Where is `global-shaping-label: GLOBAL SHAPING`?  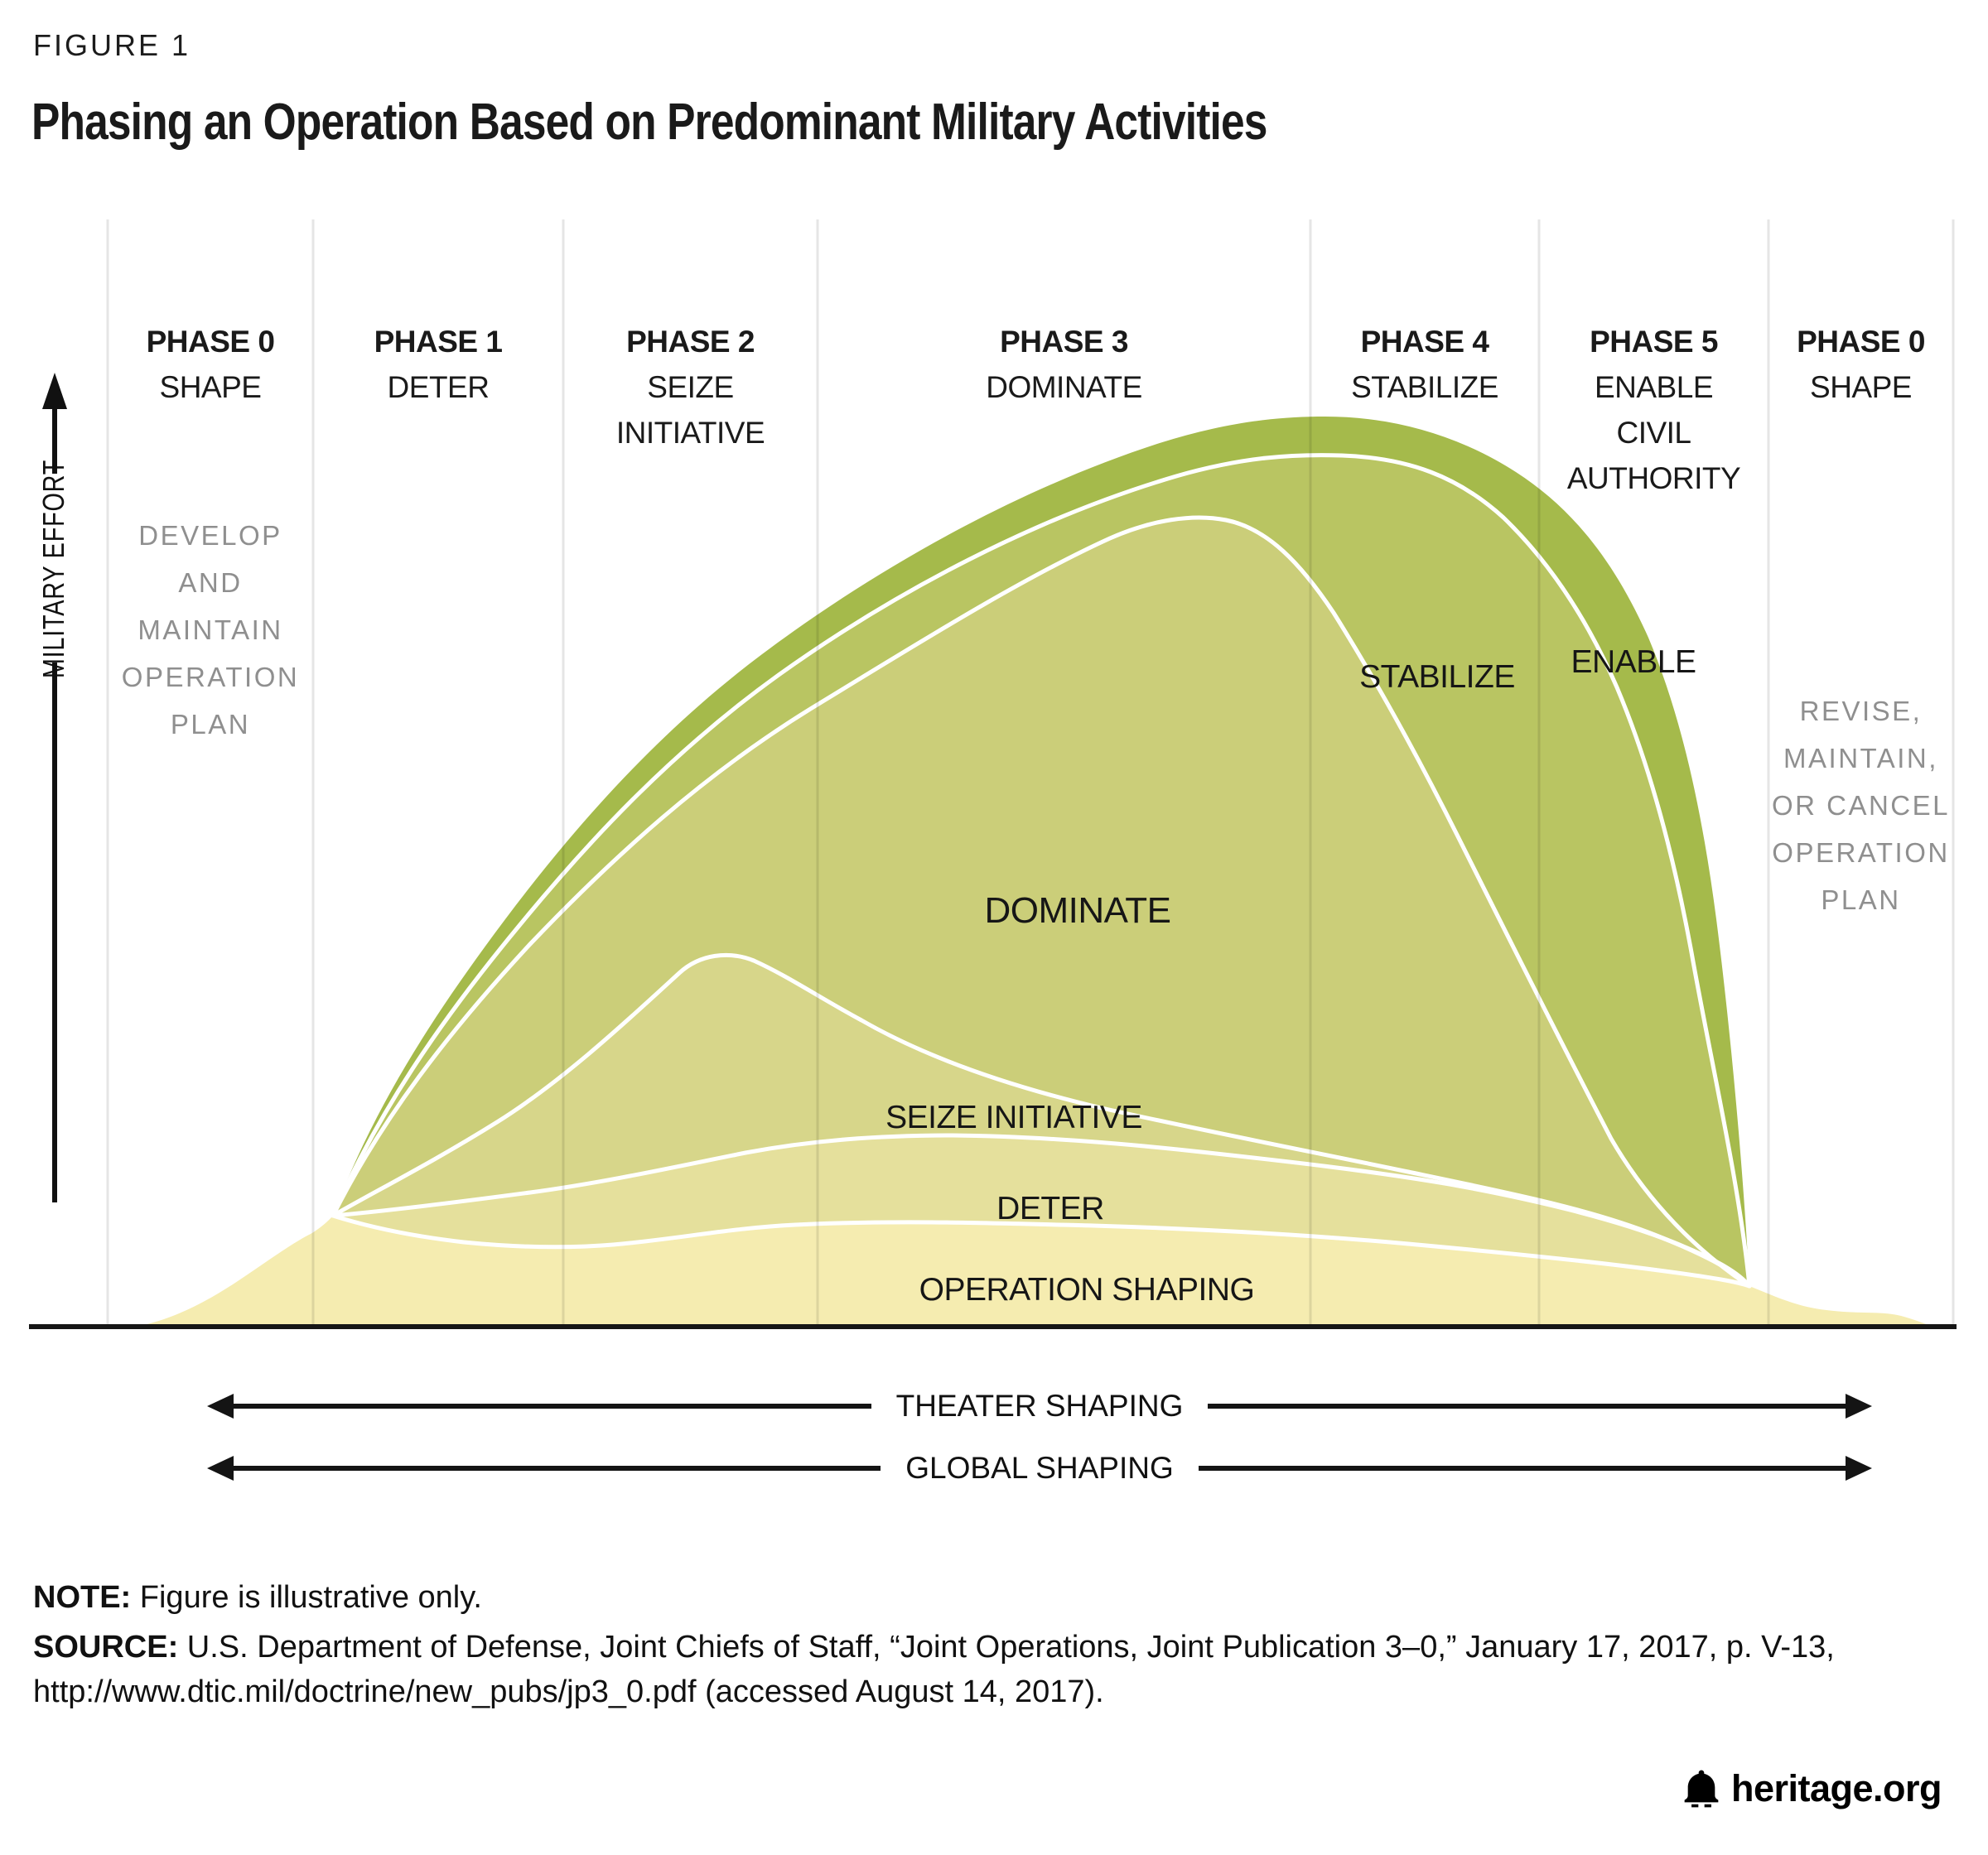 global-shaping-label: GLOBAL SHAPING is located at coordinates (1039, 1468).